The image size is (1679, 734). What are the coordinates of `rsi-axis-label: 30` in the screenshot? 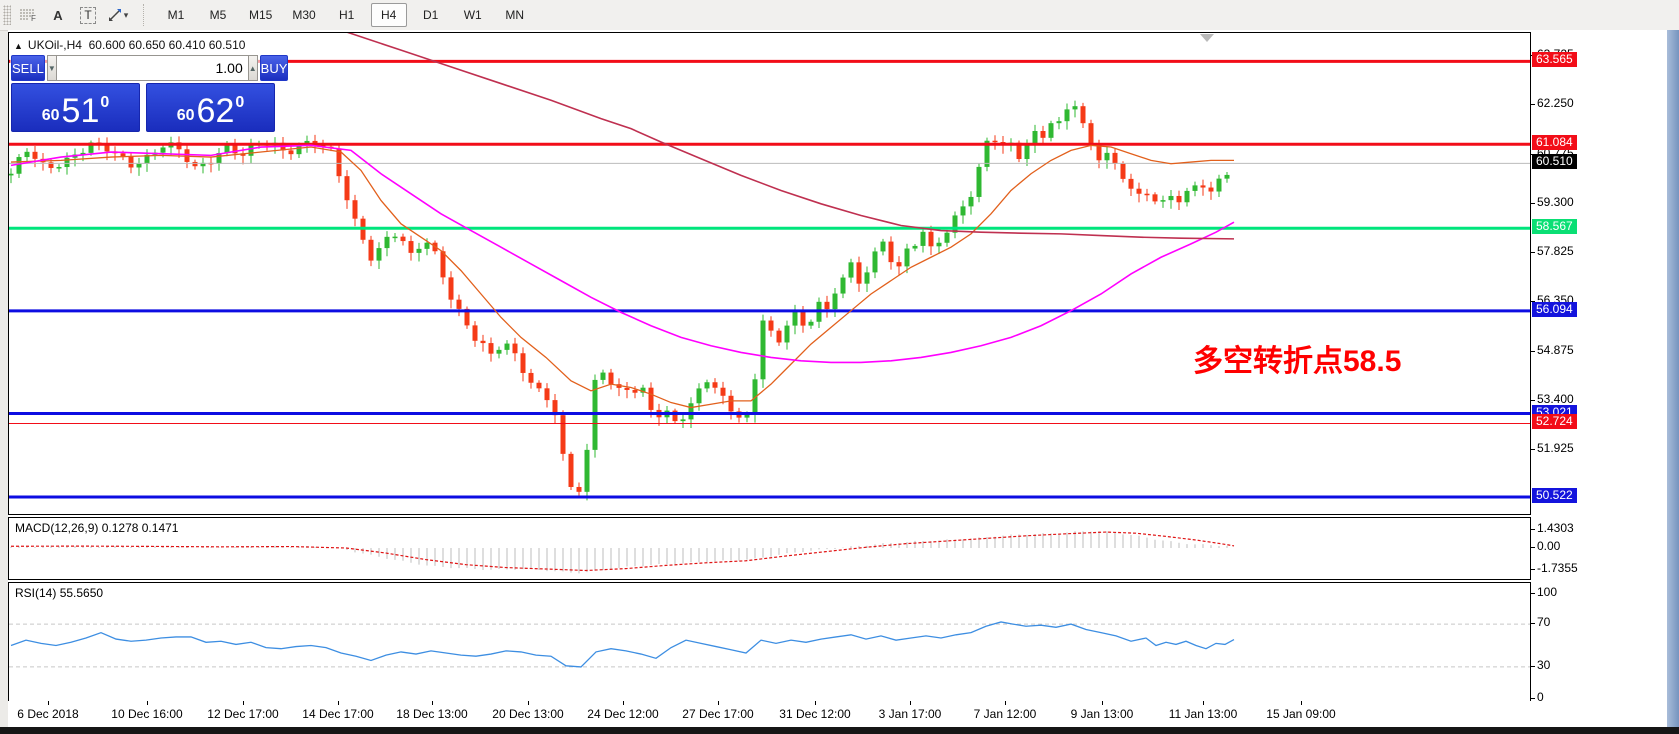 It's located at (1544, 665).